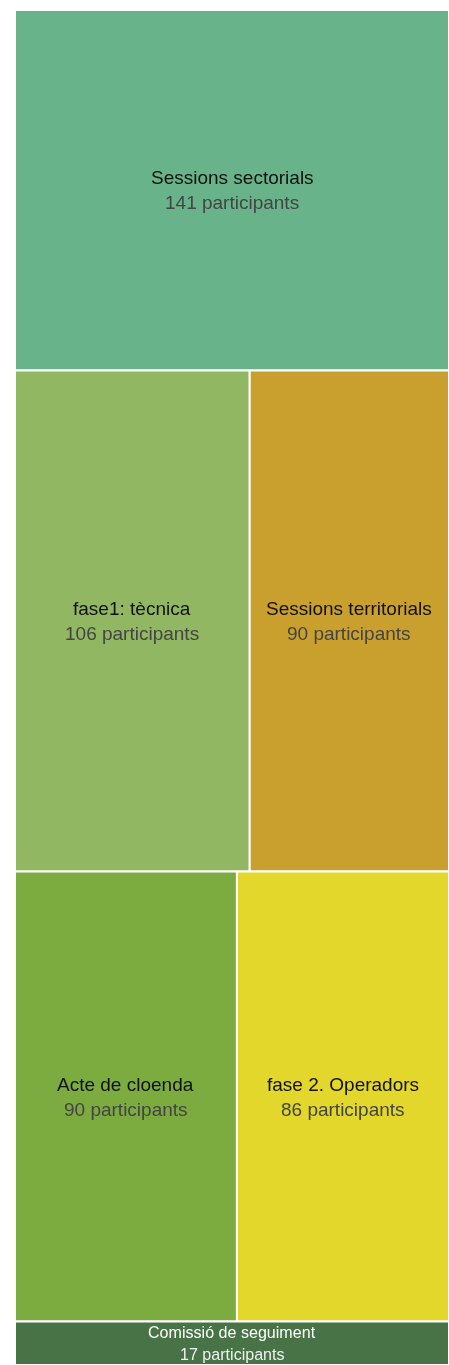 The image size is (449, 1365). What do you see at coordinates (132, 608) in the screenshot?
I see `category-label: fase1: tècnica` at bounding box center [132, 608].